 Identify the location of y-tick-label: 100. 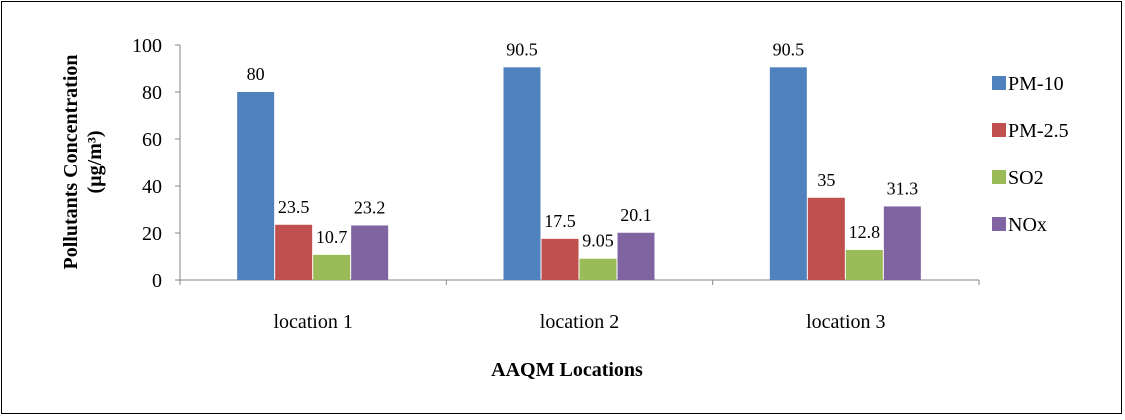
(147, 46).